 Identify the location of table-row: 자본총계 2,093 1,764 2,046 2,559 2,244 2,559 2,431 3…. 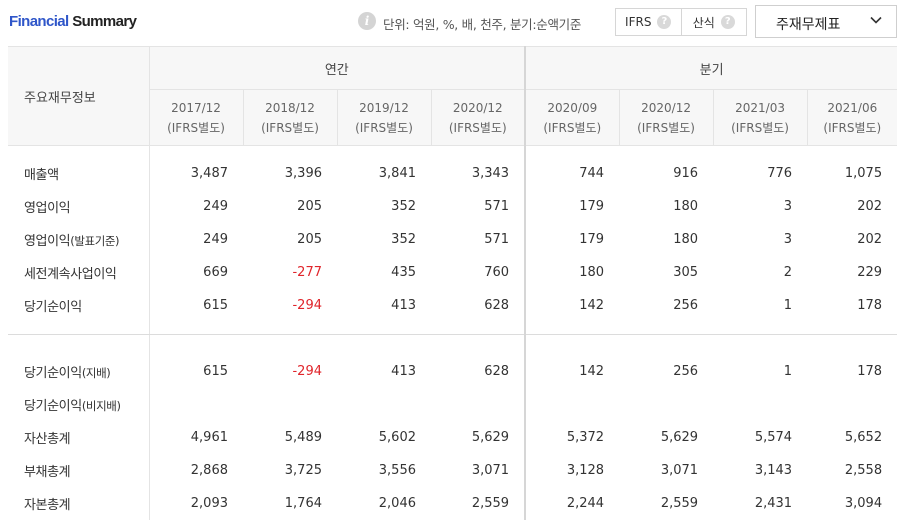
(452, 503).